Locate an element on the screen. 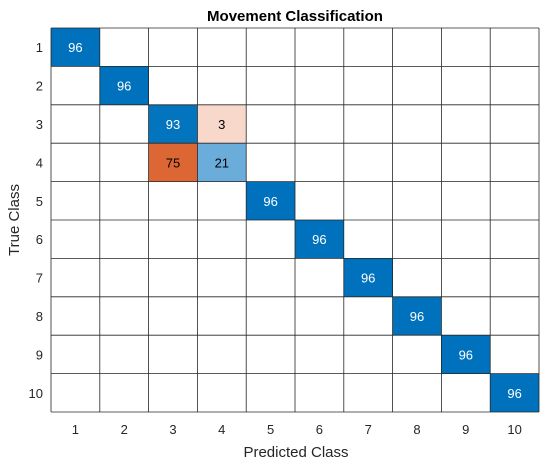 The image size is (550, 464). y-tick-label: 6 is located at coordinates (39, 239).